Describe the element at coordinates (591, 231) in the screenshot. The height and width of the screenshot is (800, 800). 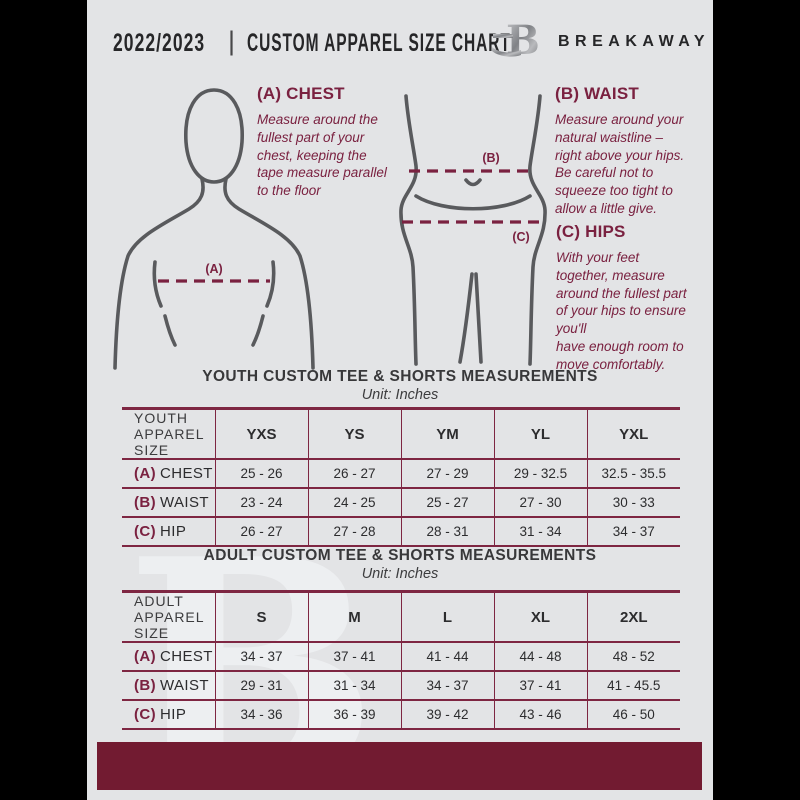
I see `hips-heading: (C) HIPS` at that location.